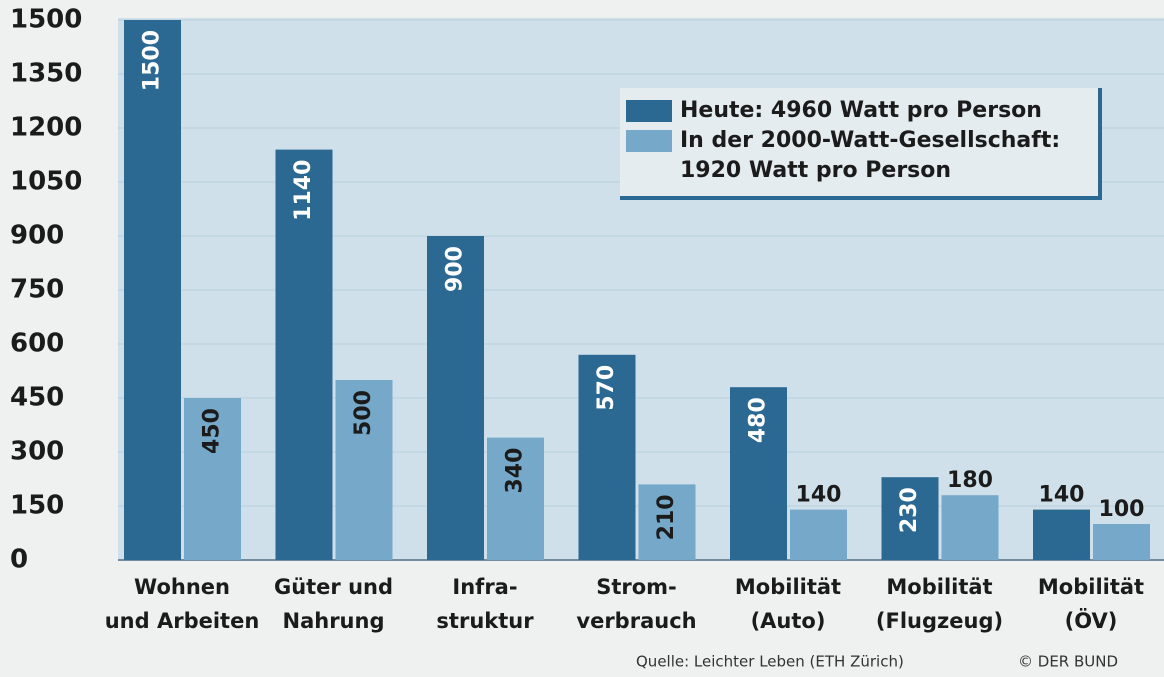 The image size is (1164, 677). I want to click on credit: © DER BUND, so click(1068, 662).